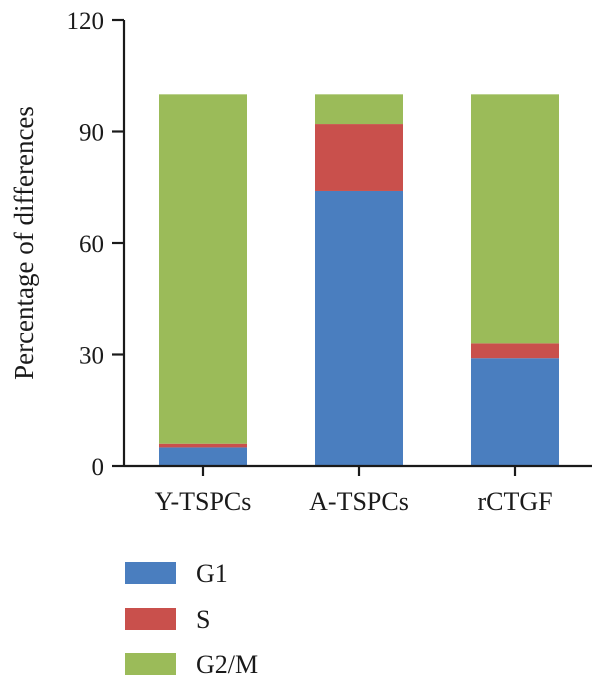 This screenshot has height=687, width=596. What do you see at coordinates (203, 269) in the screenshot?
I see `bar-segment-g2-m-y-tspcs` at bounding box center [203, 269].